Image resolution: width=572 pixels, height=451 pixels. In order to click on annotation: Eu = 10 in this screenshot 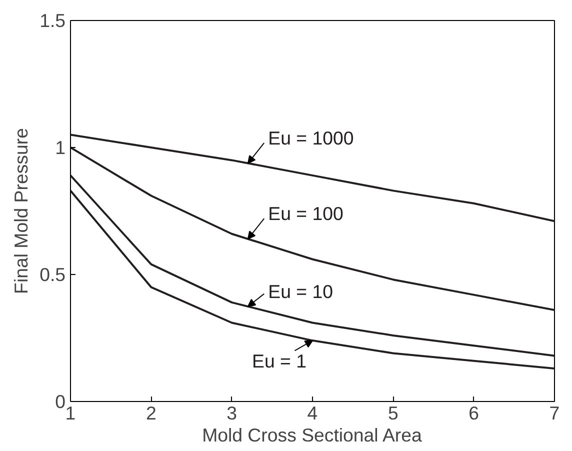, I will do `click(300, 291)`.